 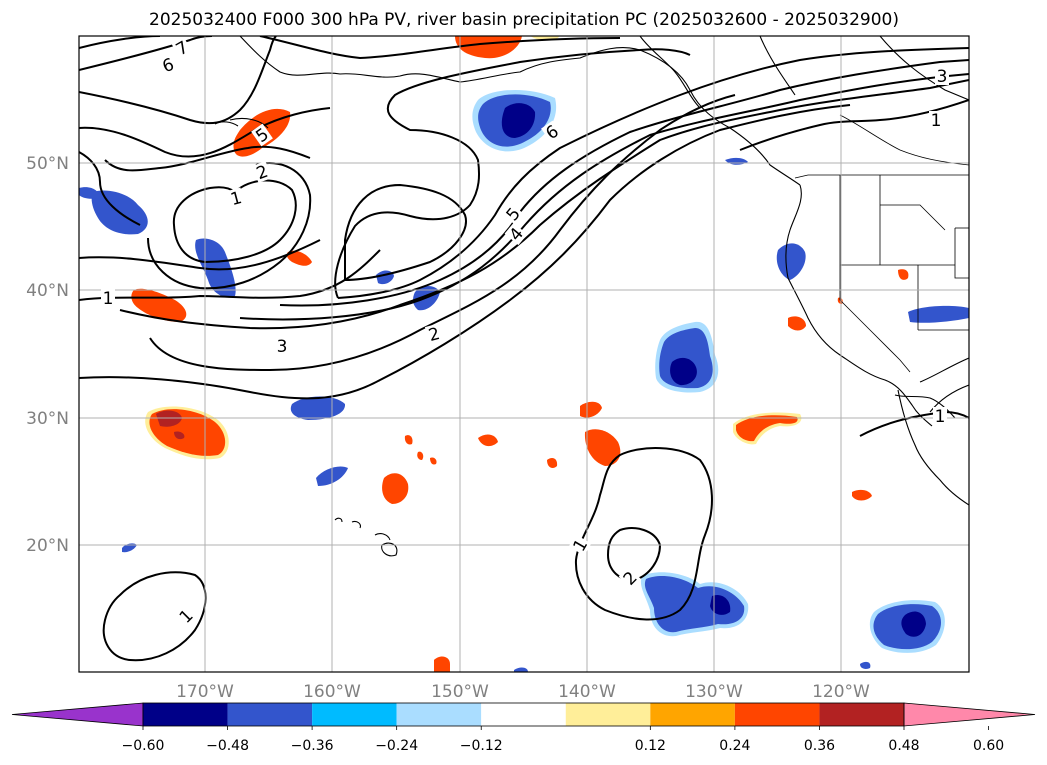 I want to click on colorbar-extend-max, so click(x=969, y=714).